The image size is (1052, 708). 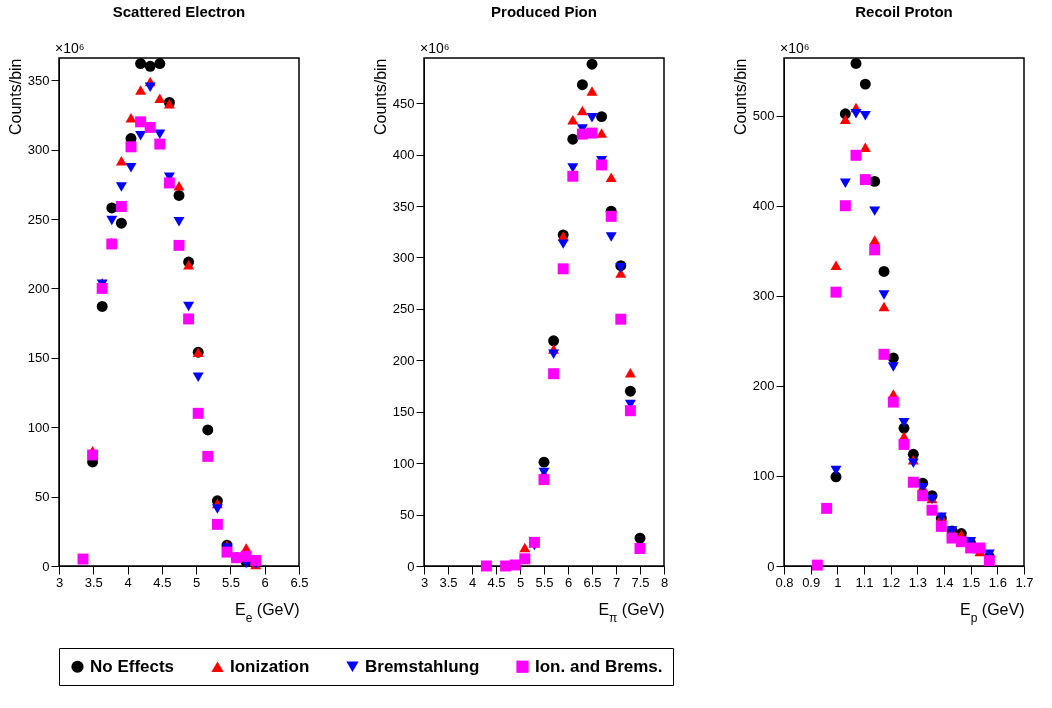 What do you see at coordinates (403, 103) in the screenshot?
I see `y-tick-label: 450` at bounding box center [403, 103].